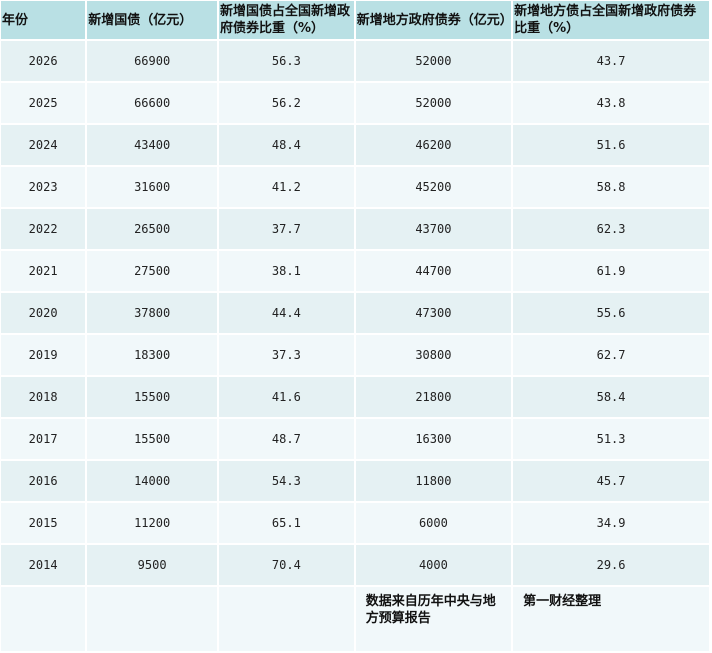 The image size is (712, 653). What do you see at coordinates (611, 523) in the screenshot?
I see `cell-local-share: 34.9` at bounding box center [611, 523].